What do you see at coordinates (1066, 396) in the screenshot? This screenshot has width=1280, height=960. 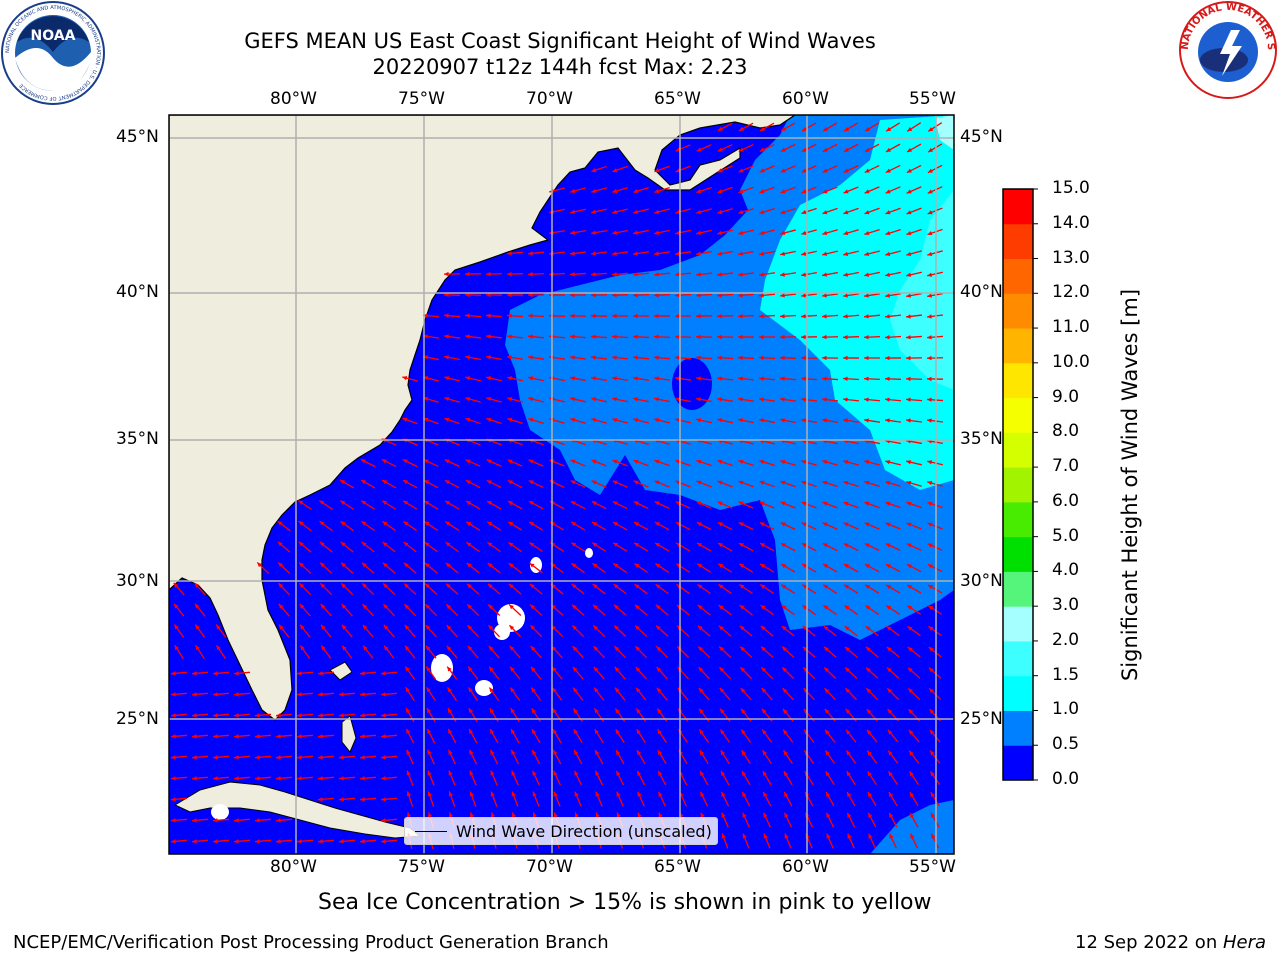 I see `colorbar-tick-label: 9.0` at bounding box center [1066, 396].